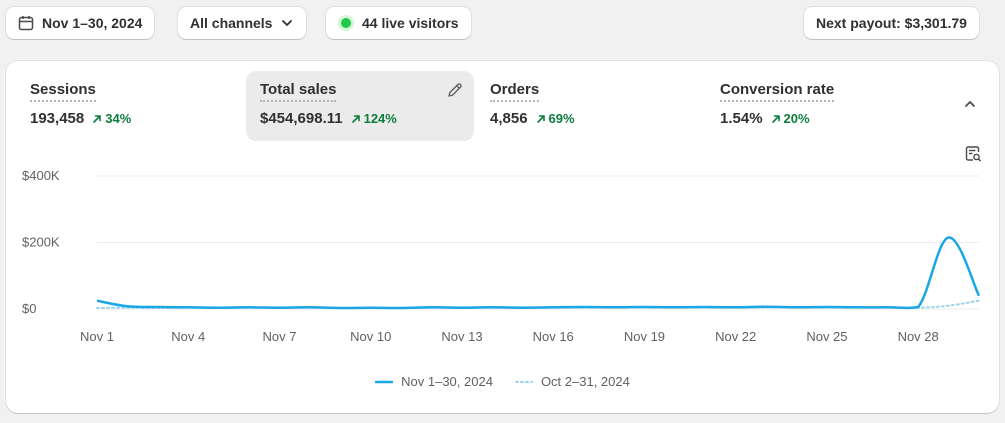  What do you see at coordinates (63, 91) in the screenshot?
I see `metric-label: Sessions` at bounding box center [63, 91].